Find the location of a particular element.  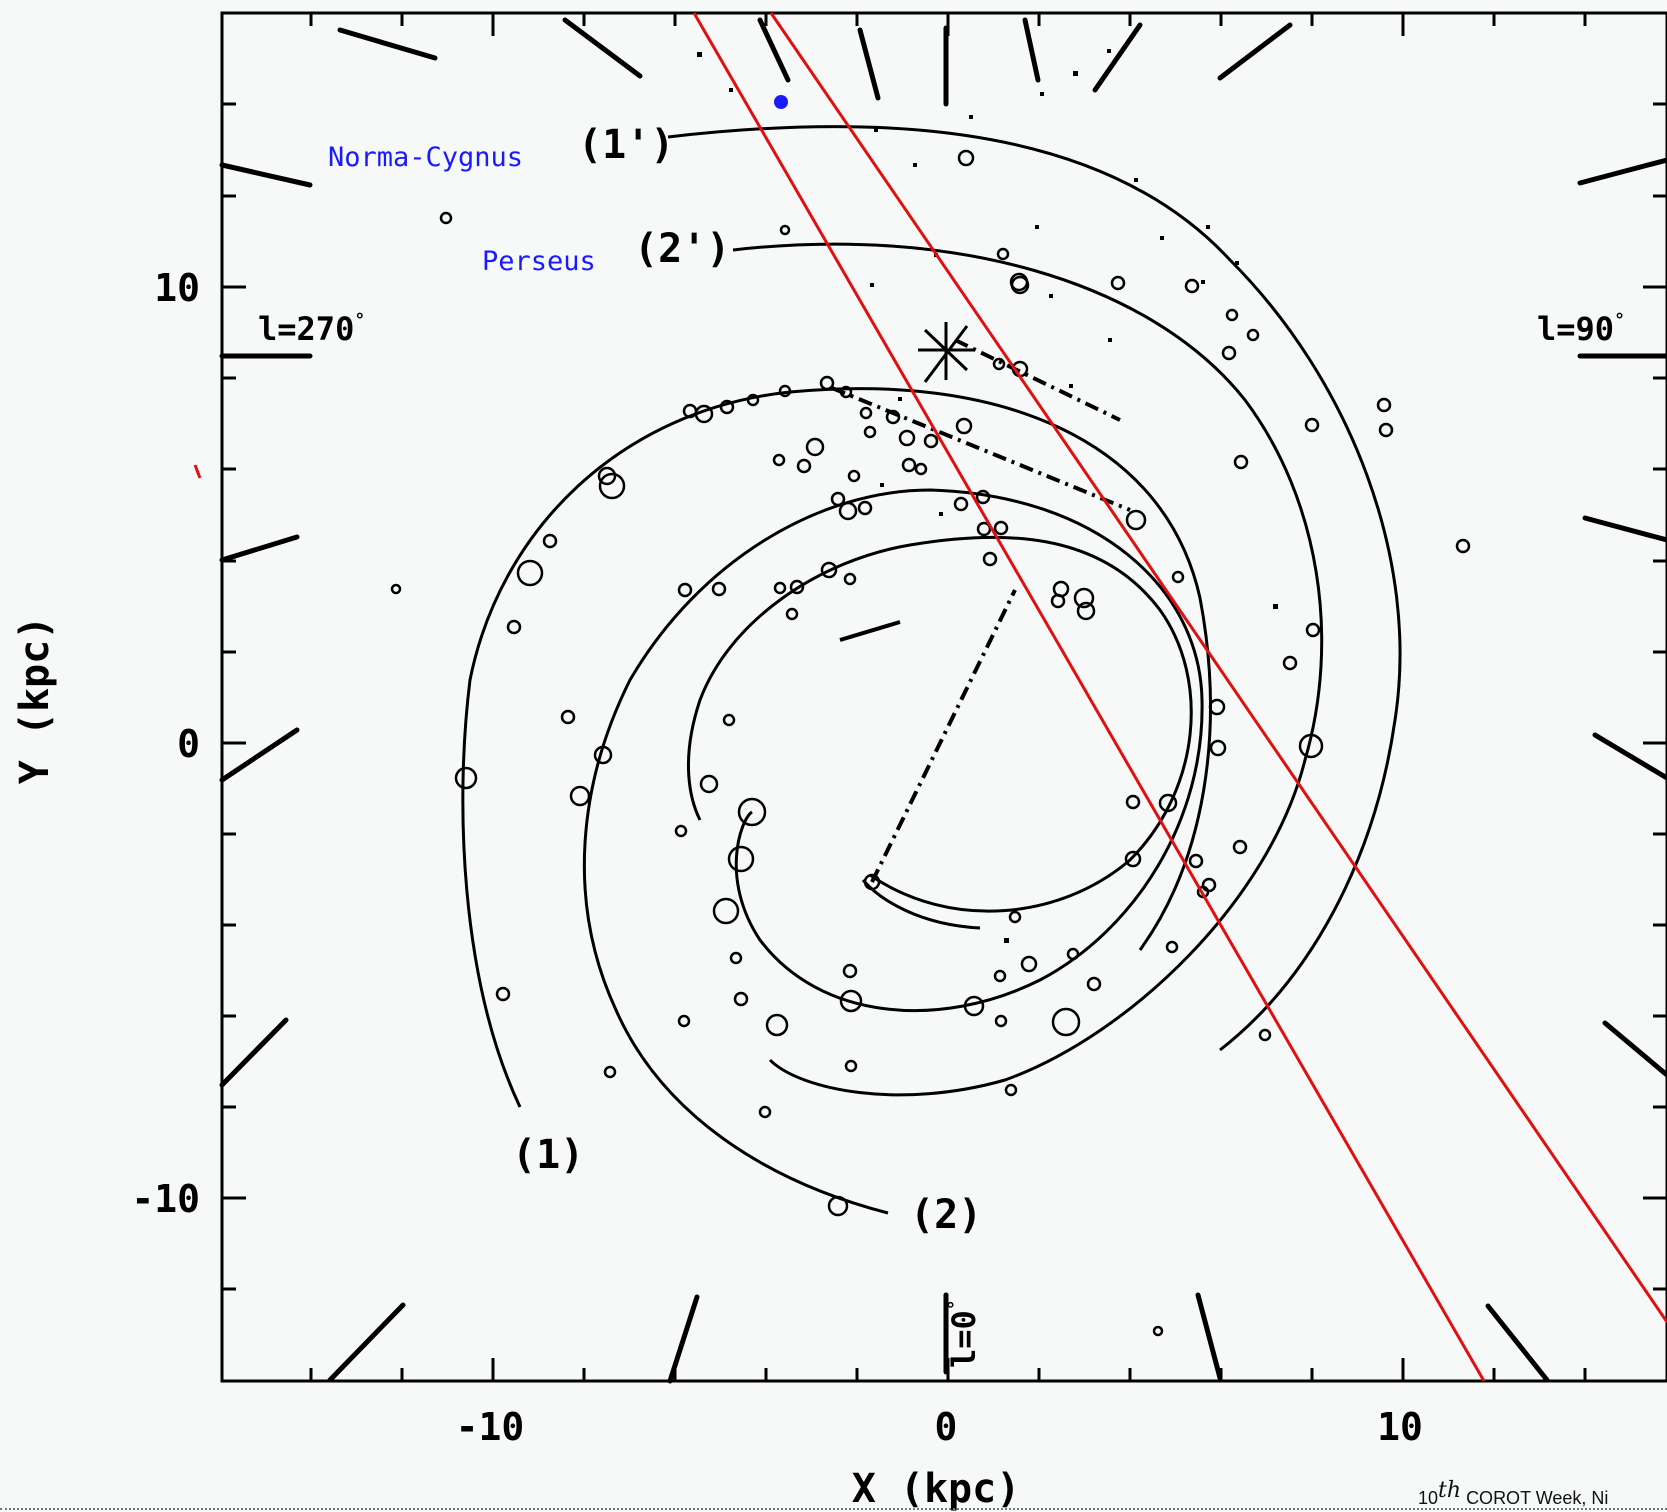

short-segment is located at coordinates (870, 631).